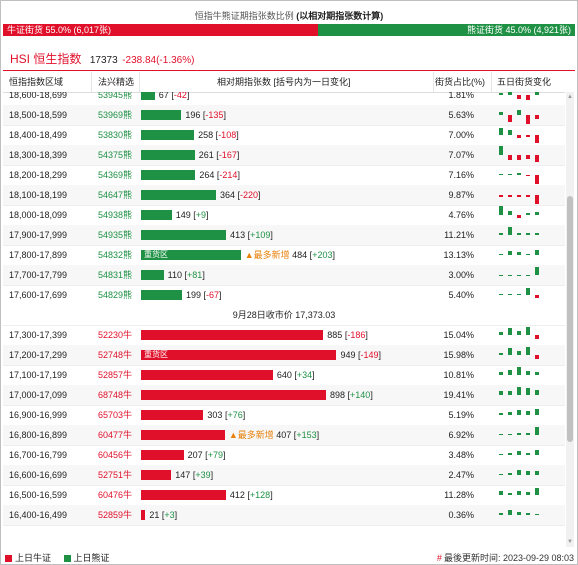 The height and width of the screenshot is (565, 578). I want to click on outstanding-pct: 7.07%, so click(461, 155).